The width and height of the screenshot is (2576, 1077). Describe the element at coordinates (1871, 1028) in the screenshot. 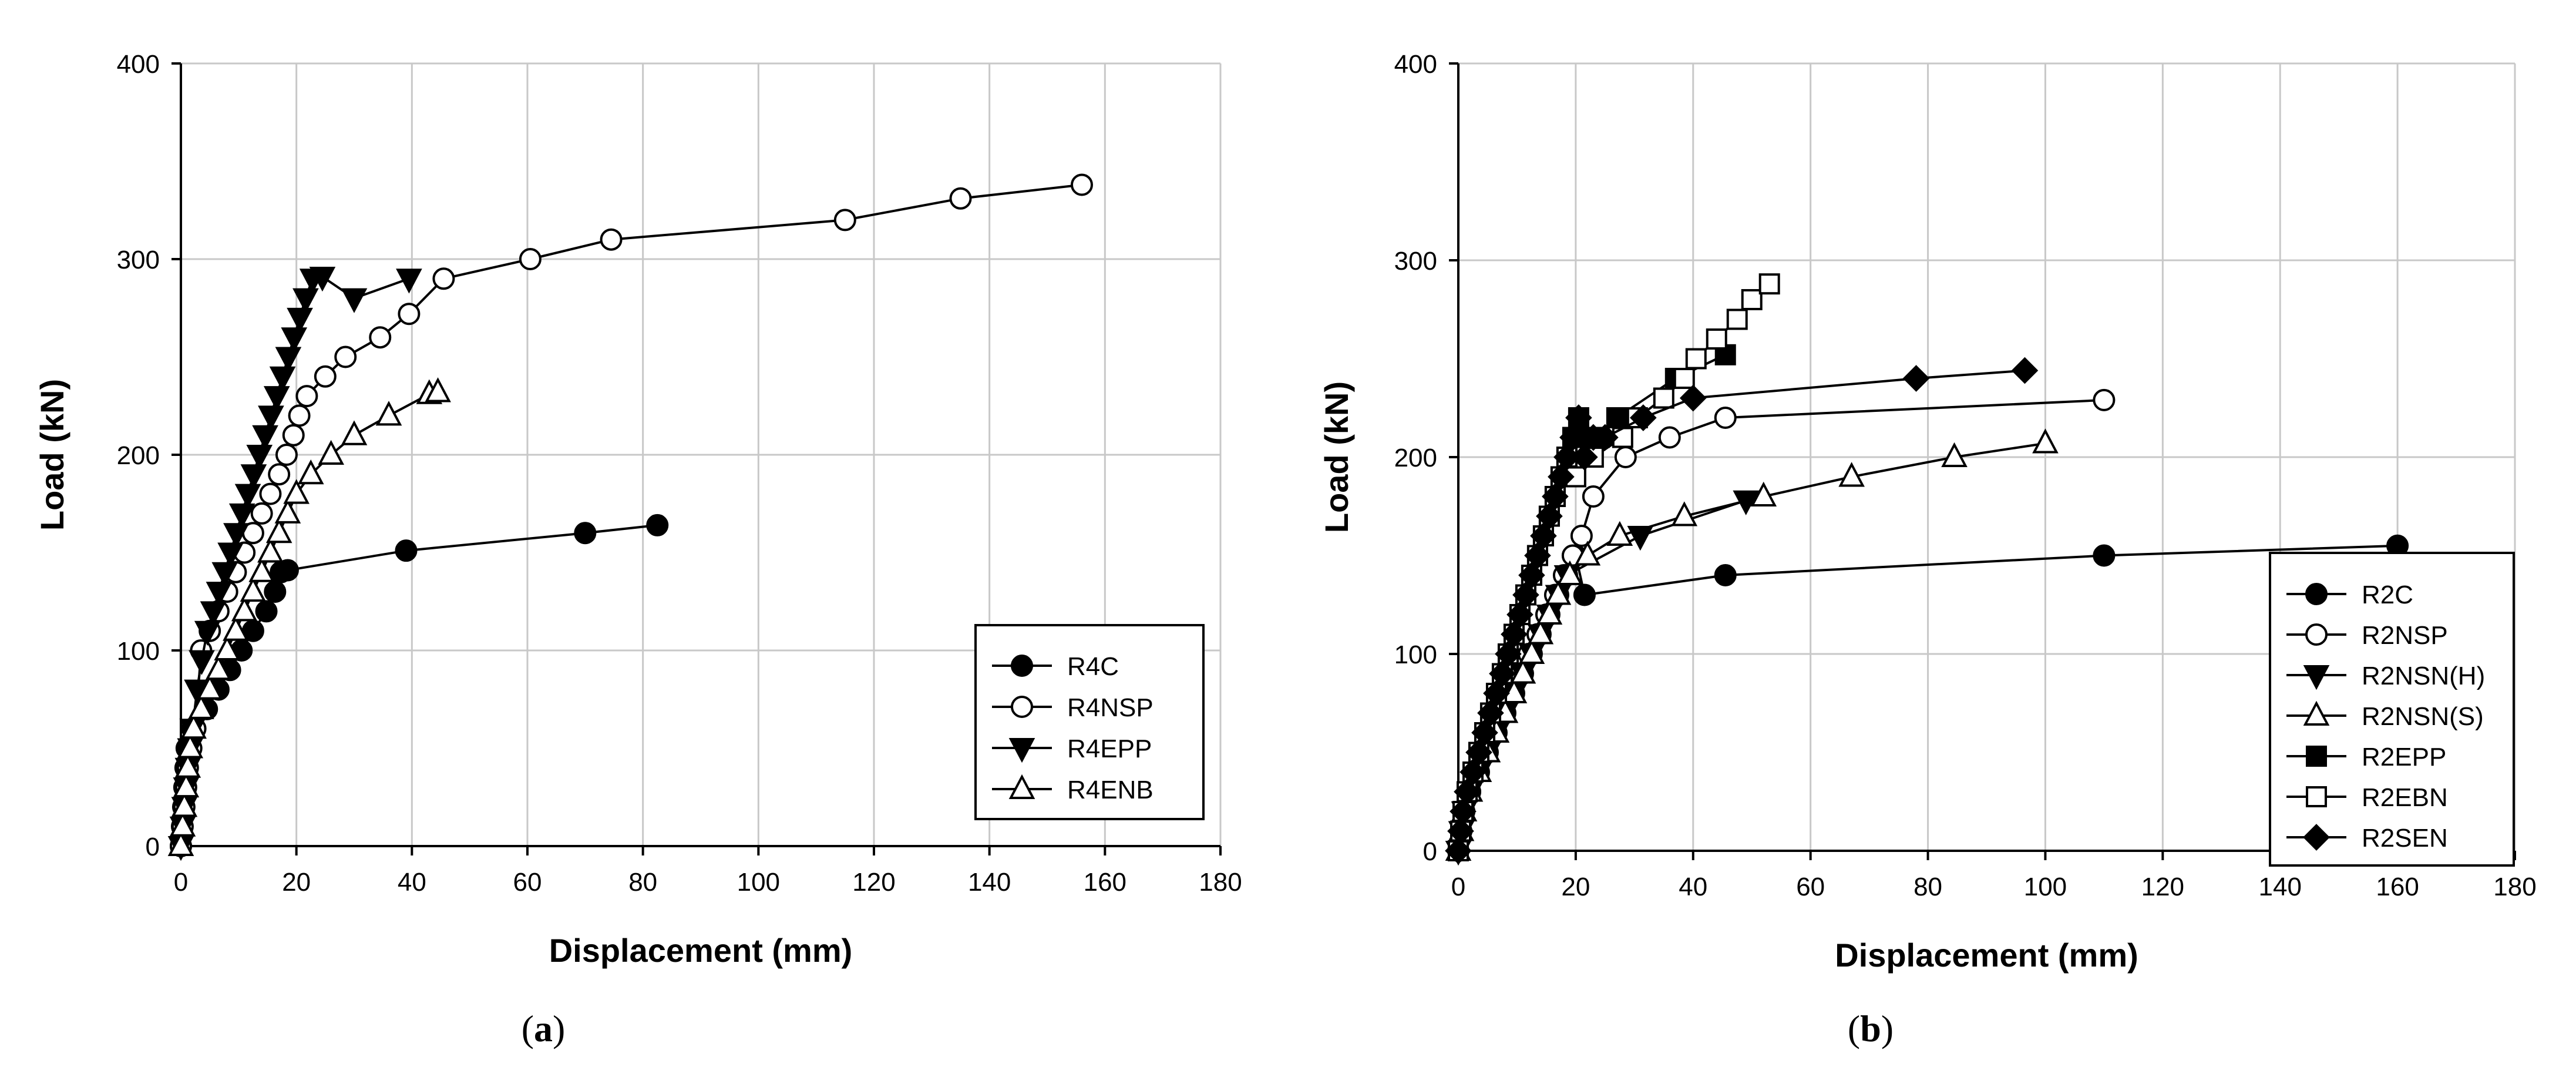

I see `panel-label: (b)` at that location.